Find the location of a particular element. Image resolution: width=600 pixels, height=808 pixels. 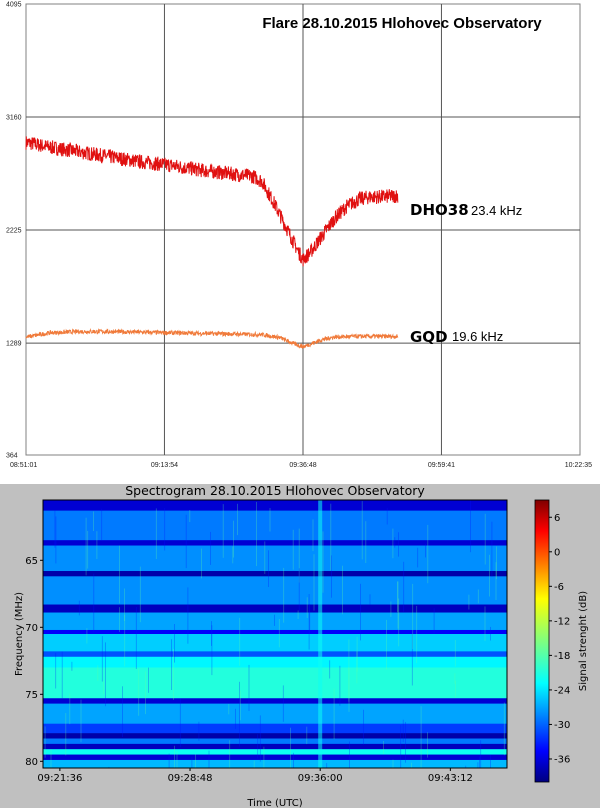

x-tick-label: 09:28:48 is located at coordinates (190, 778).